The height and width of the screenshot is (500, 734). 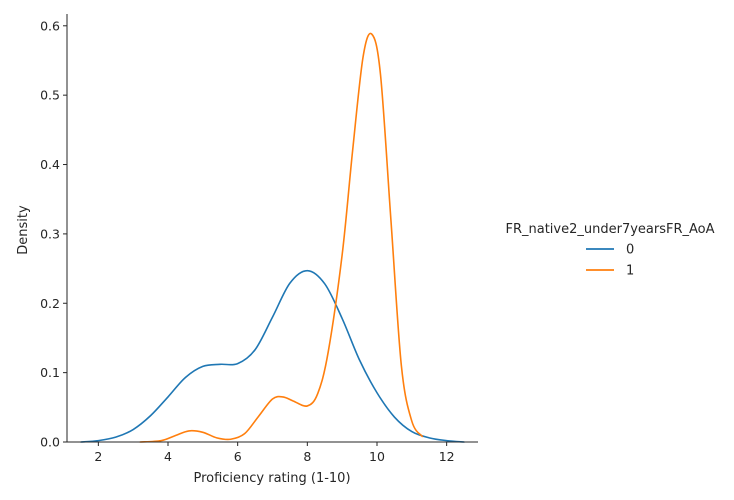 What do you see at coordinates (50, 233) in the screenshot?
I see `y-tick-label: 0.3` at bounding box center [50, 233].